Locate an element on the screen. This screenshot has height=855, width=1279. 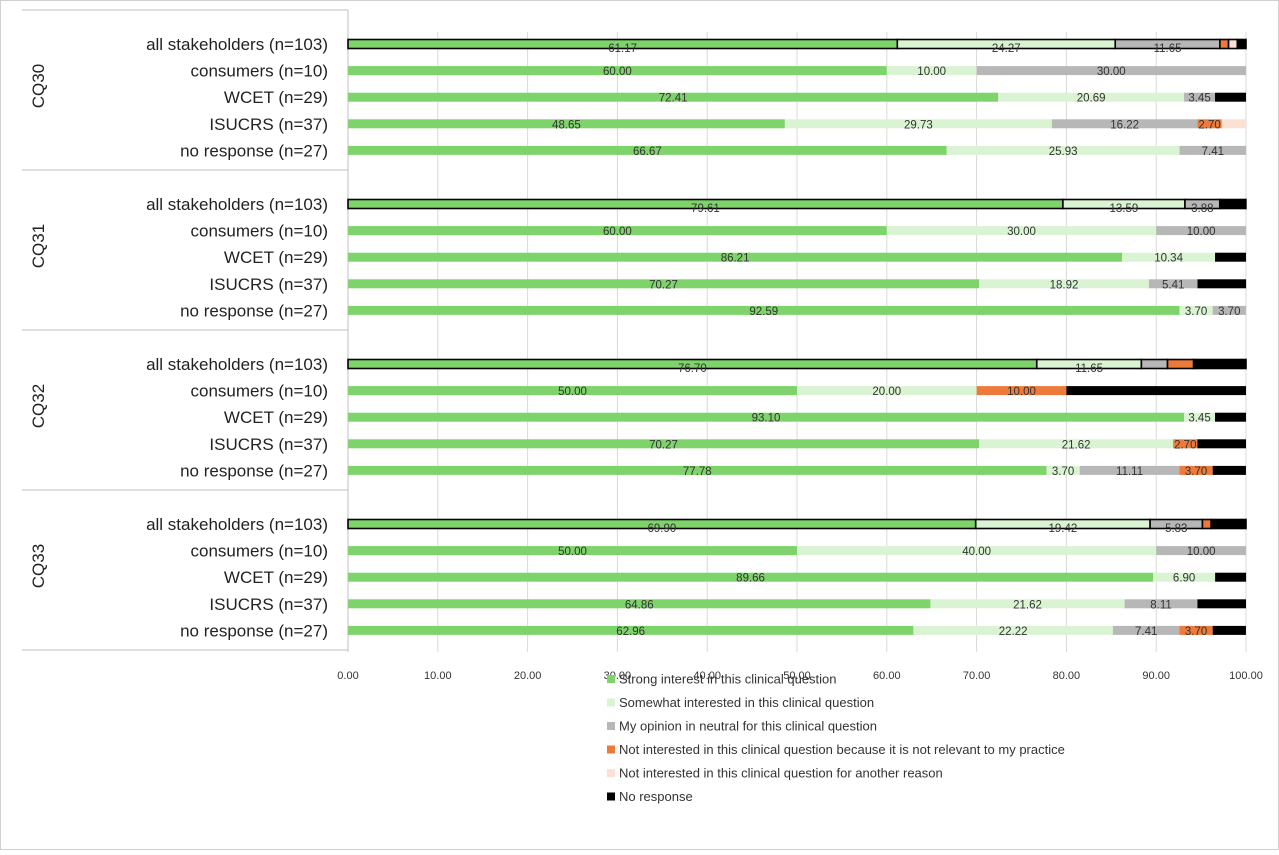
data-label: 93.10 is located at coordinates (766, 419).